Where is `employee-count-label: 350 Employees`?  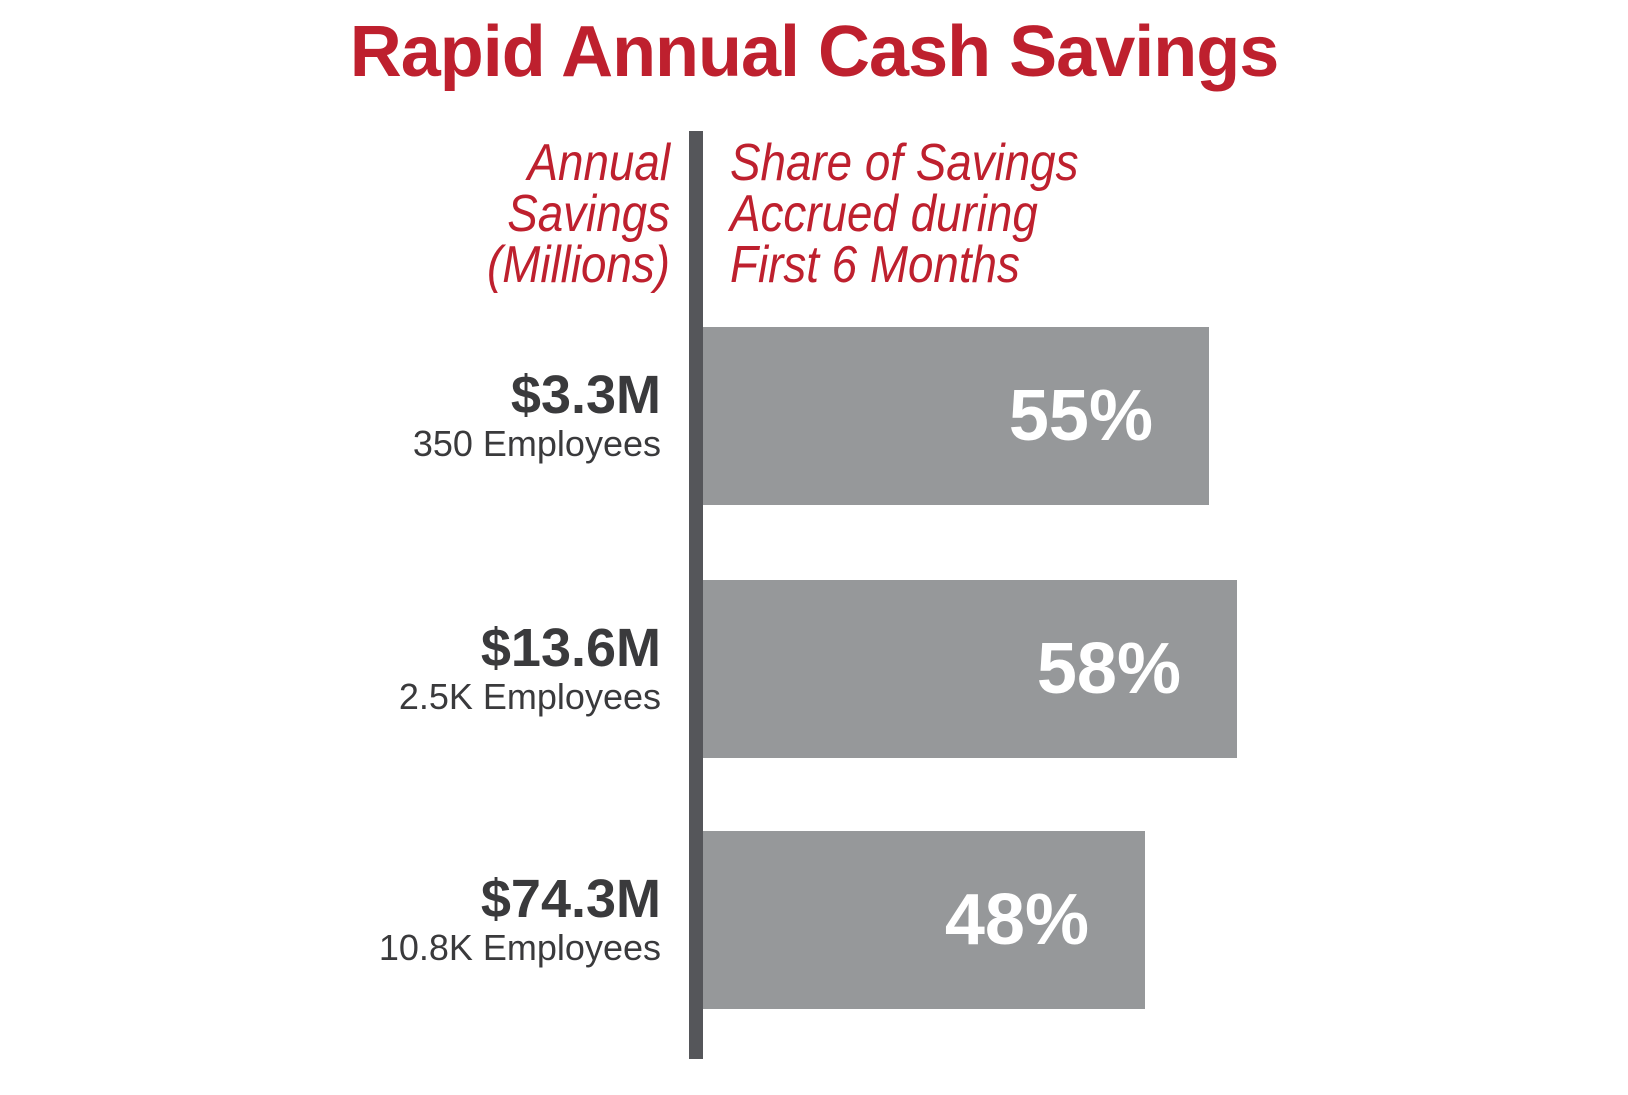 employee-count-label: 350 Employees is located at coordinates (536, 443).